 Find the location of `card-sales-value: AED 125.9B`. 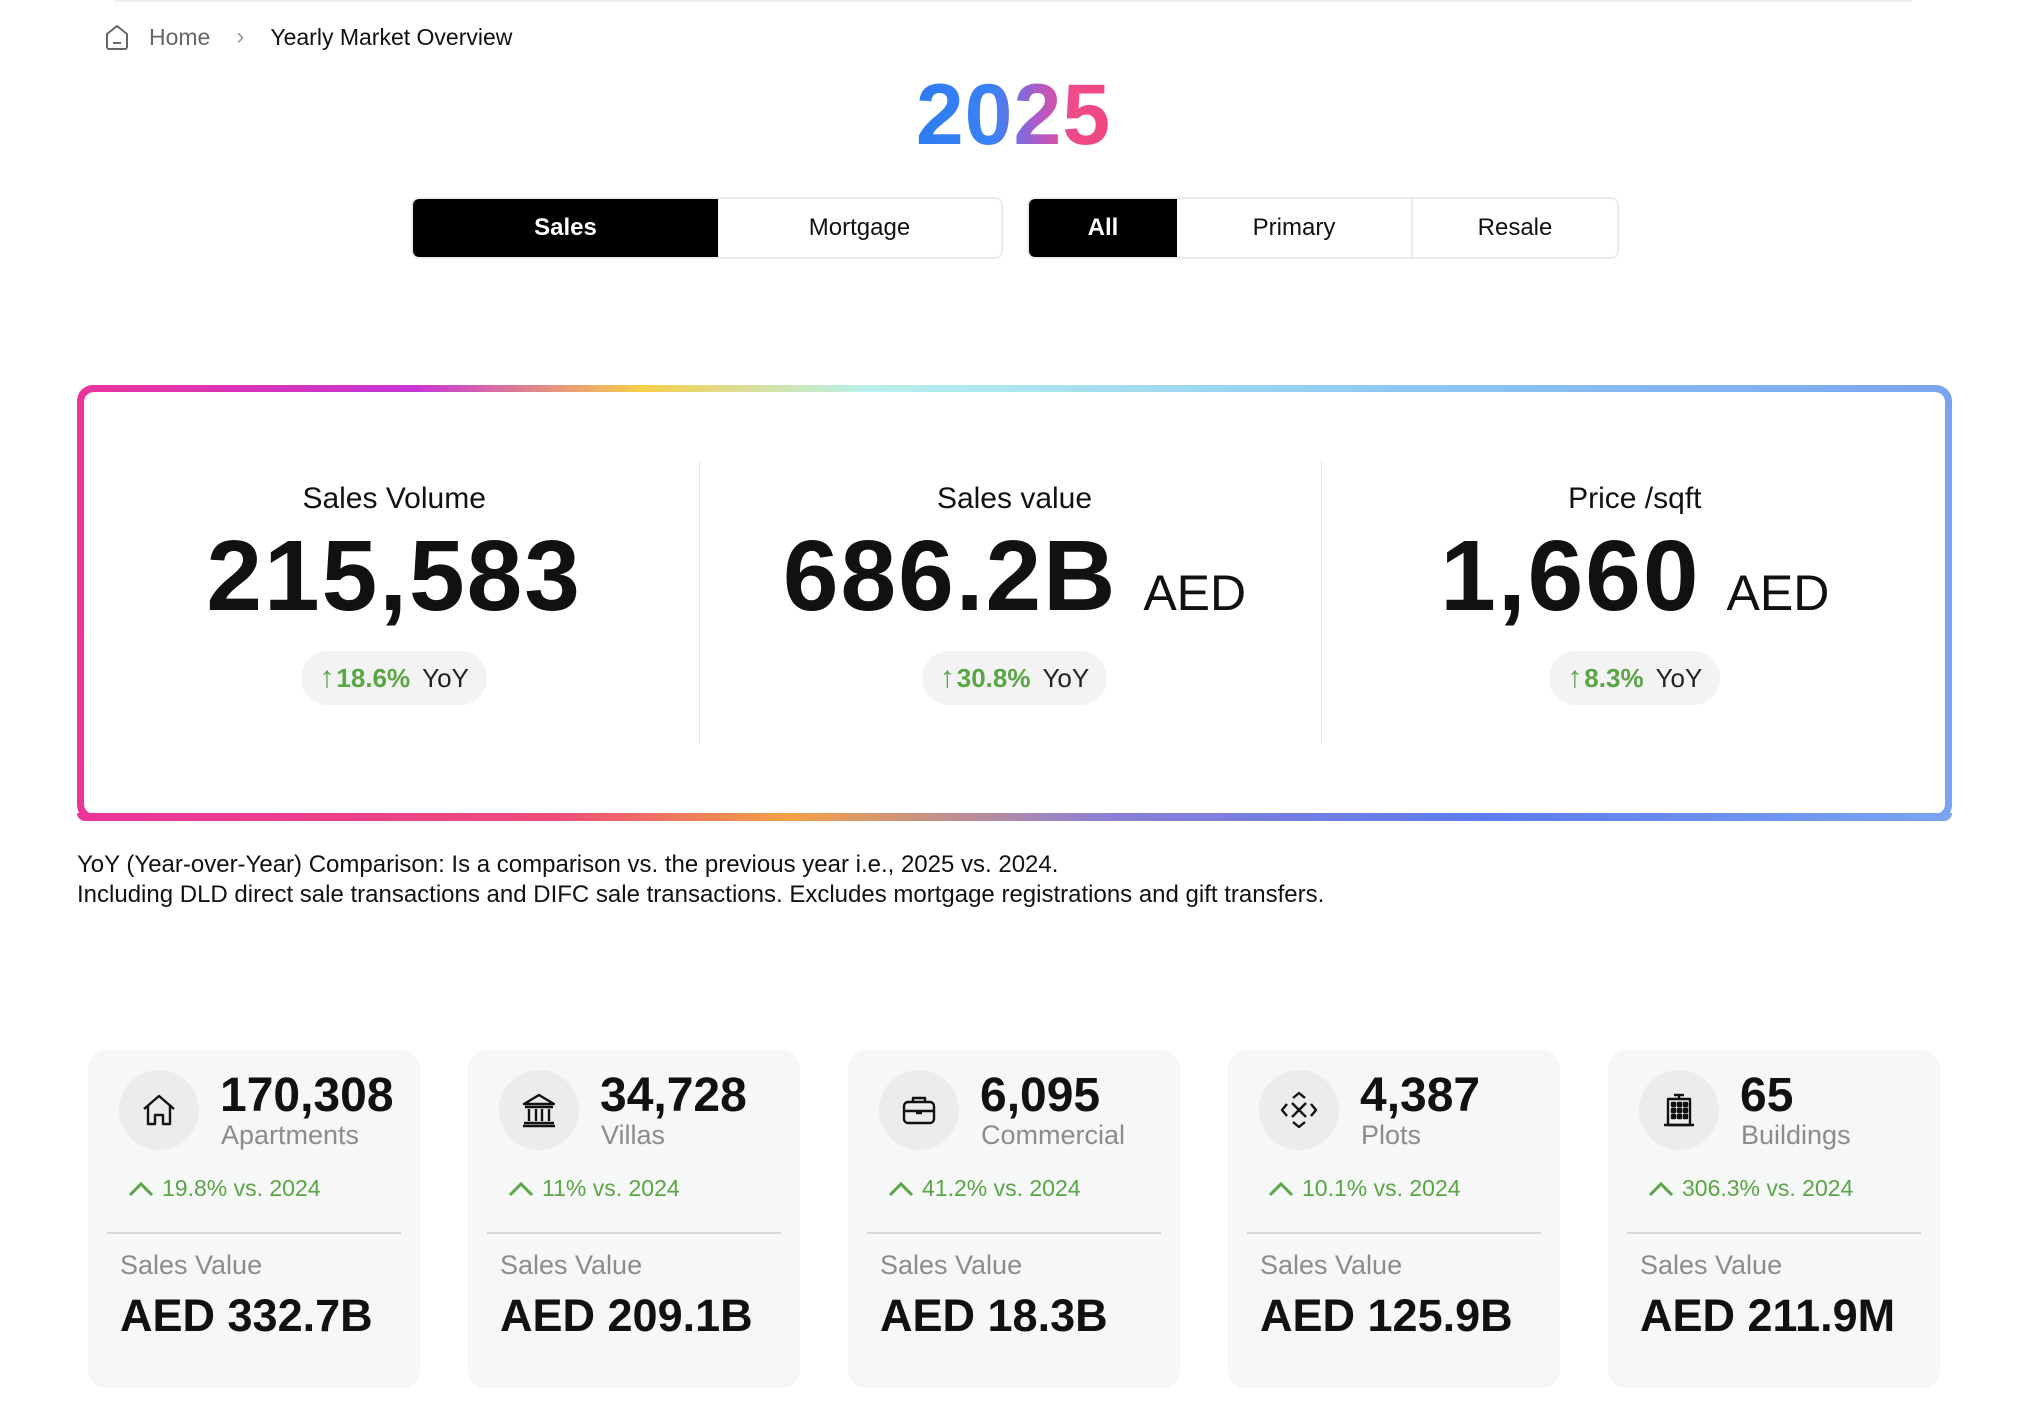

card-sales-value: AED 125.9B is located at coordinates (1386, 1315).